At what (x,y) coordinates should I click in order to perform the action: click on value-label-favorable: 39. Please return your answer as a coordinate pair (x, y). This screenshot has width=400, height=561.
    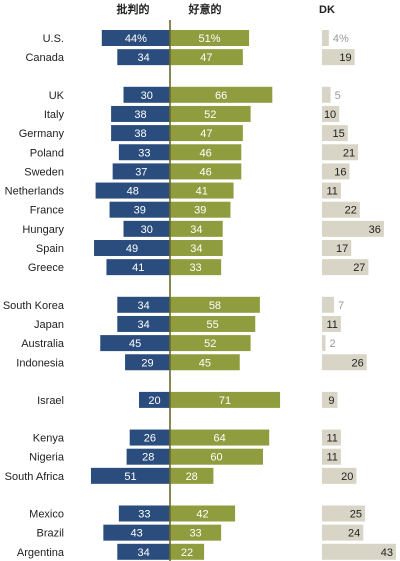
    Looking at the image, I should click on (200, 211).